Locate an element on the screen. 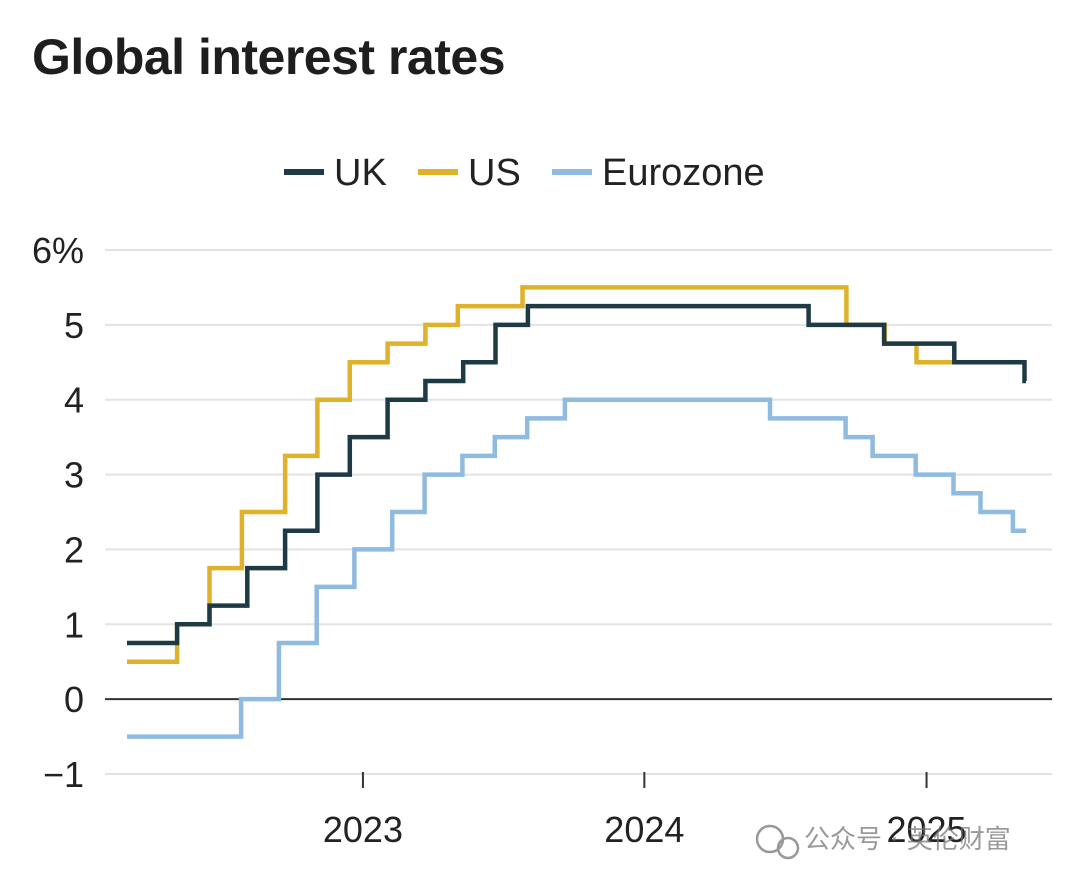 The width and height of the screenshot is (1080, 883). legend-label: Eurozone is located at coordinates (683, 173).